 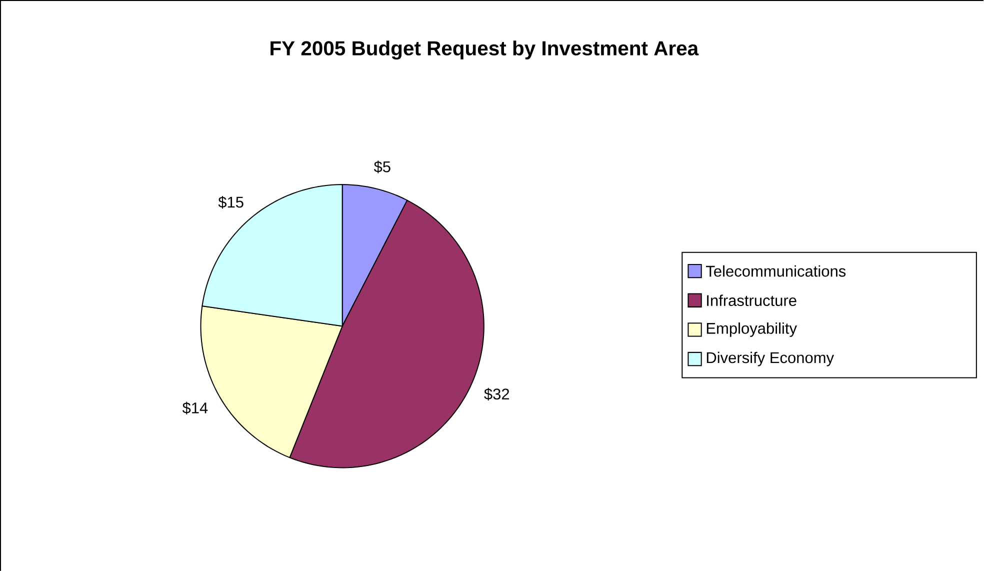 What do you see at coordinates (231, 202) in the screenshot?
I see `data-label: $15` at bounding box center [231, 202].